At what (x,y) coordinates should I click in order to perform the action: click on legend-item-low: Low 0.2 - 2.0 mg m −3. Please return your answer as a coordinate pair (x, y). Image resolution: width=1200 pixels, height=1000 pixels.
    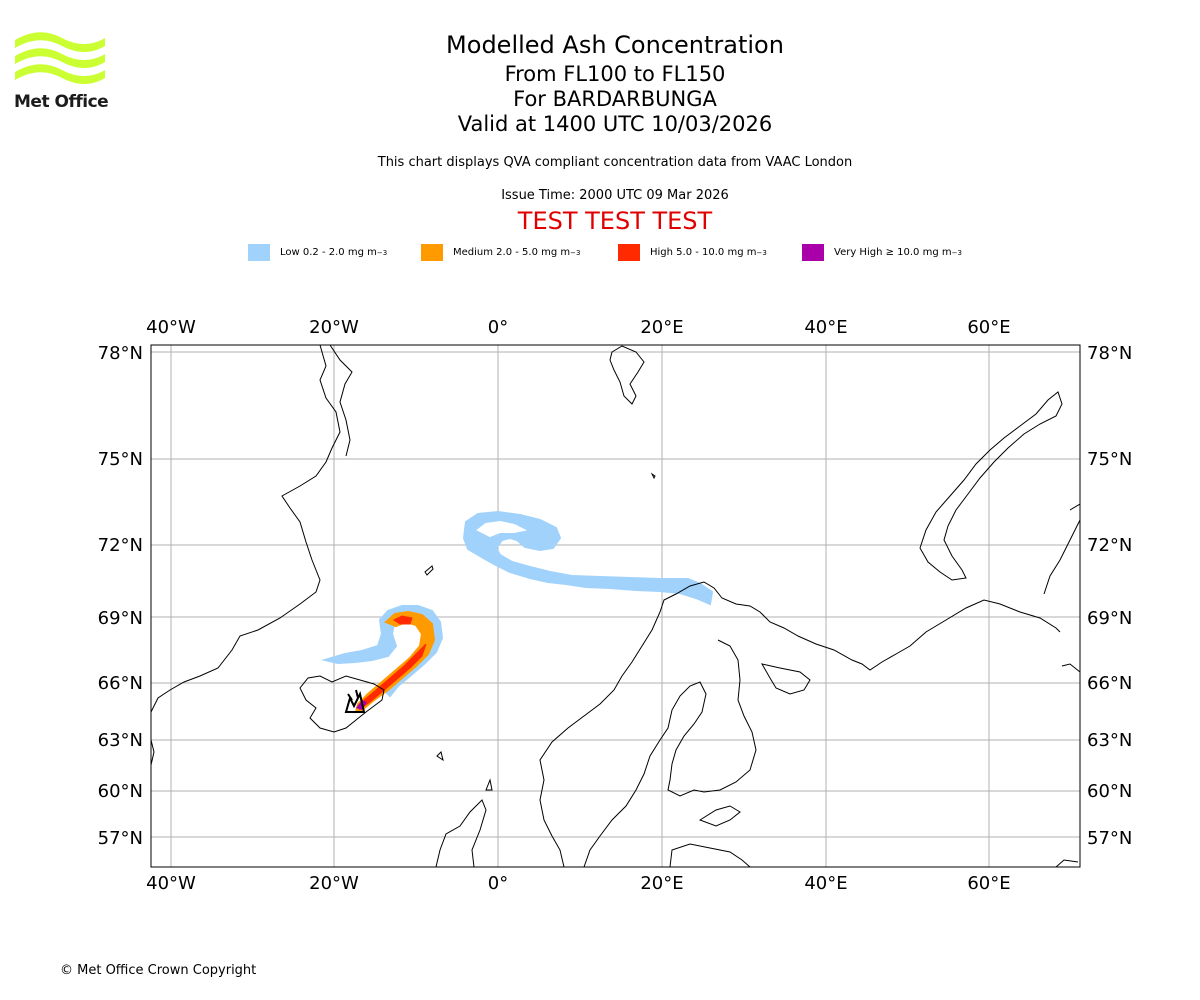
    Looking at the image, I should click on (317, 252).